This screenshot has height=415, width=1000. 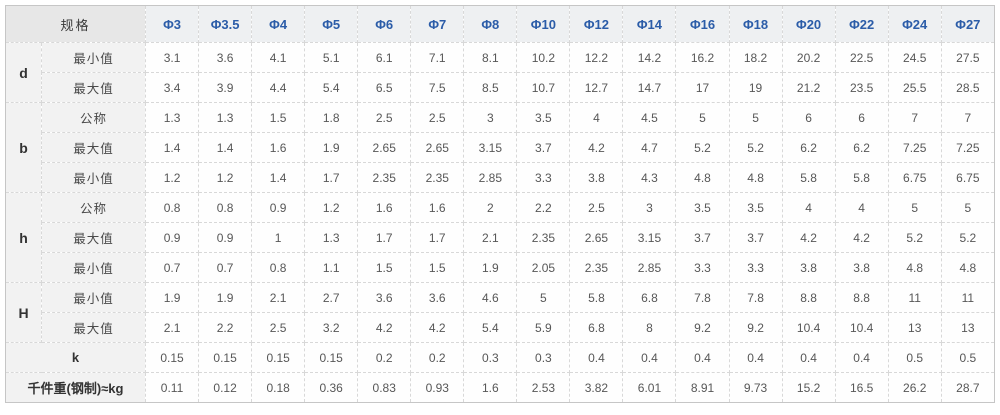 What do you see at coordinates (968, 357) in the screenshot?
I see `data-cell: 0.5` at bounding box center [968, 357].